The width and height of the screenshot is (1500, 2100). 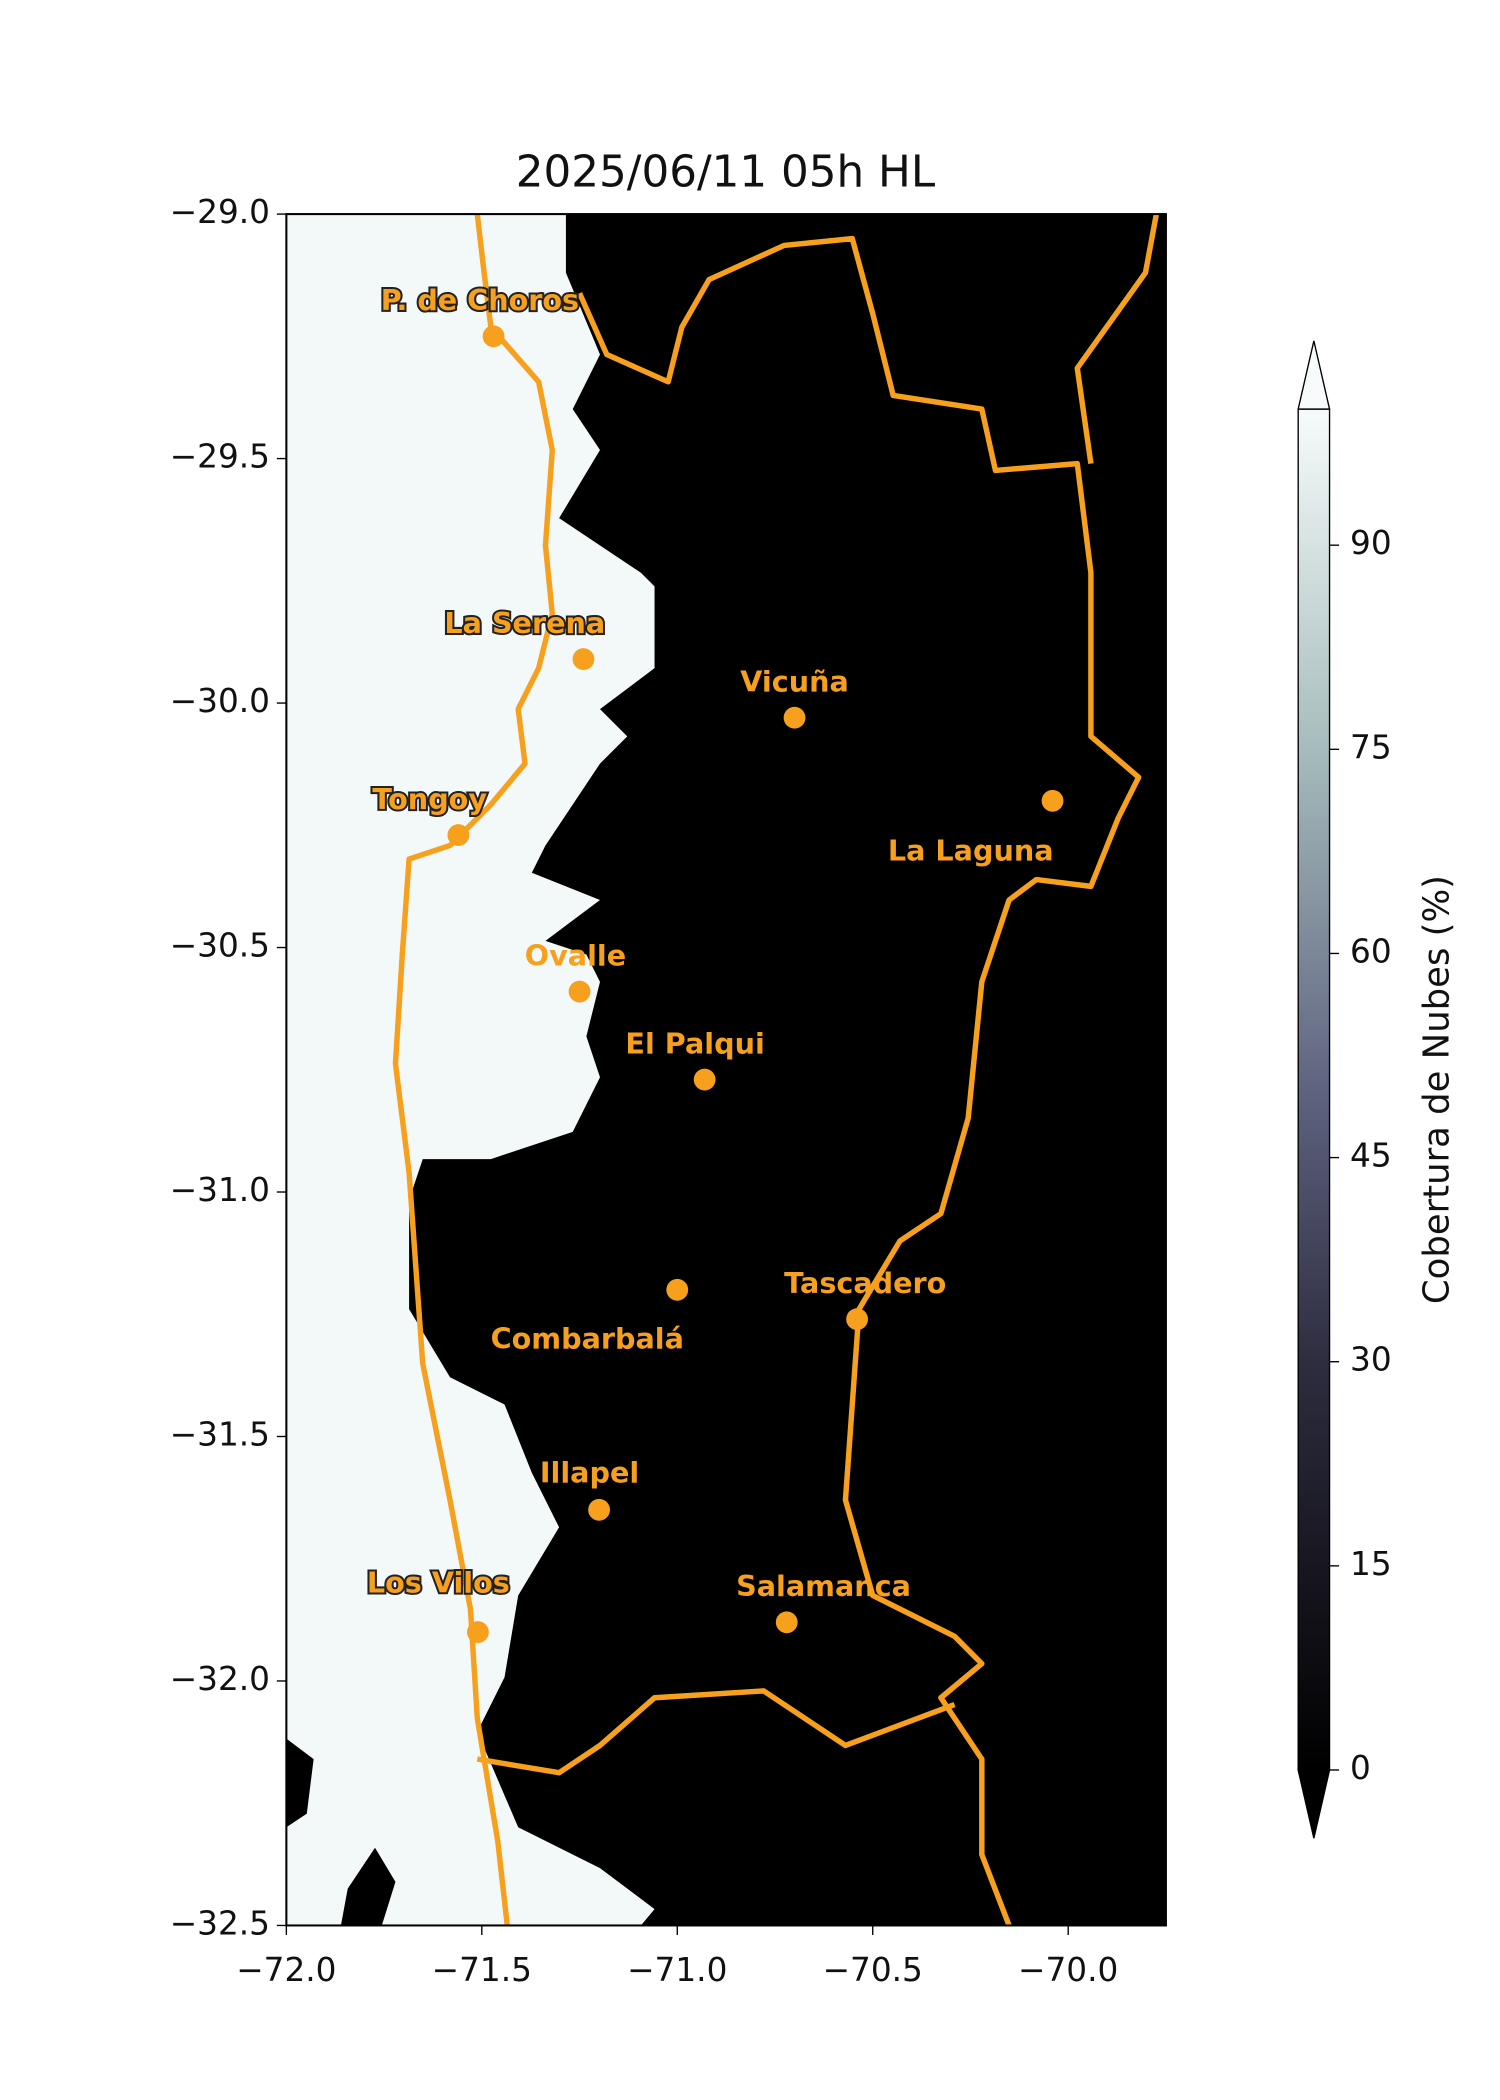 I want to click on colorbar-tick-label: 60, so click(x=1371, y=951).